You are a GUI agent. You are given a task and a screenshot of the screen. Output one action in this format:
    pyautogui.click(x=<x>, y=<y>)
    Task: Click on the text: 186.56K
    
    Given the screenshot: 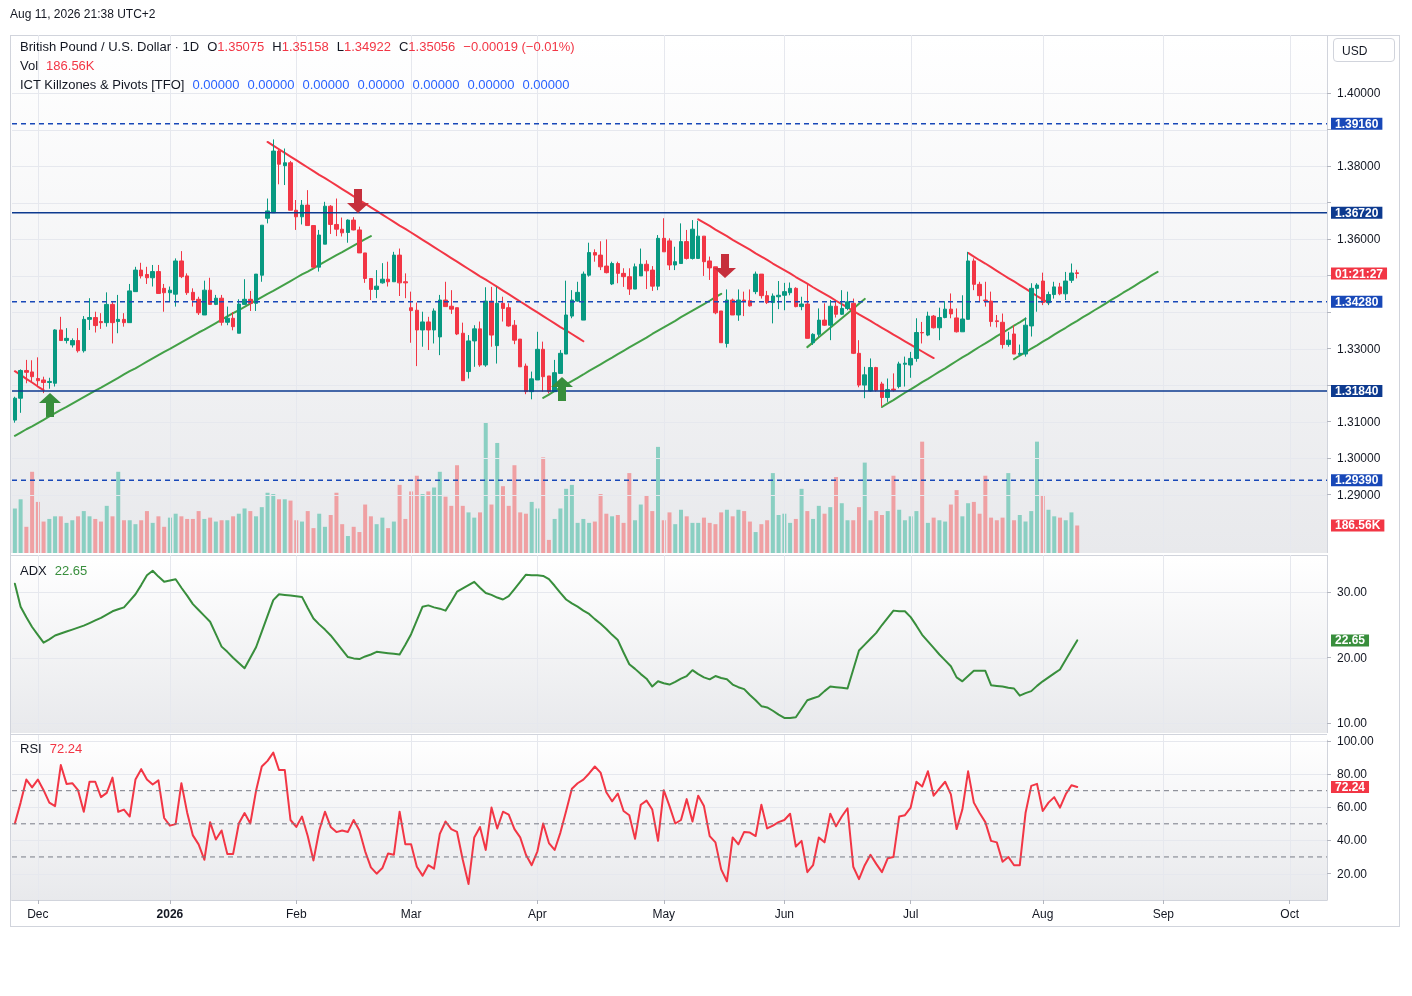 What is the action you would take?
    pyautogui.click(x=70, y=65)
    